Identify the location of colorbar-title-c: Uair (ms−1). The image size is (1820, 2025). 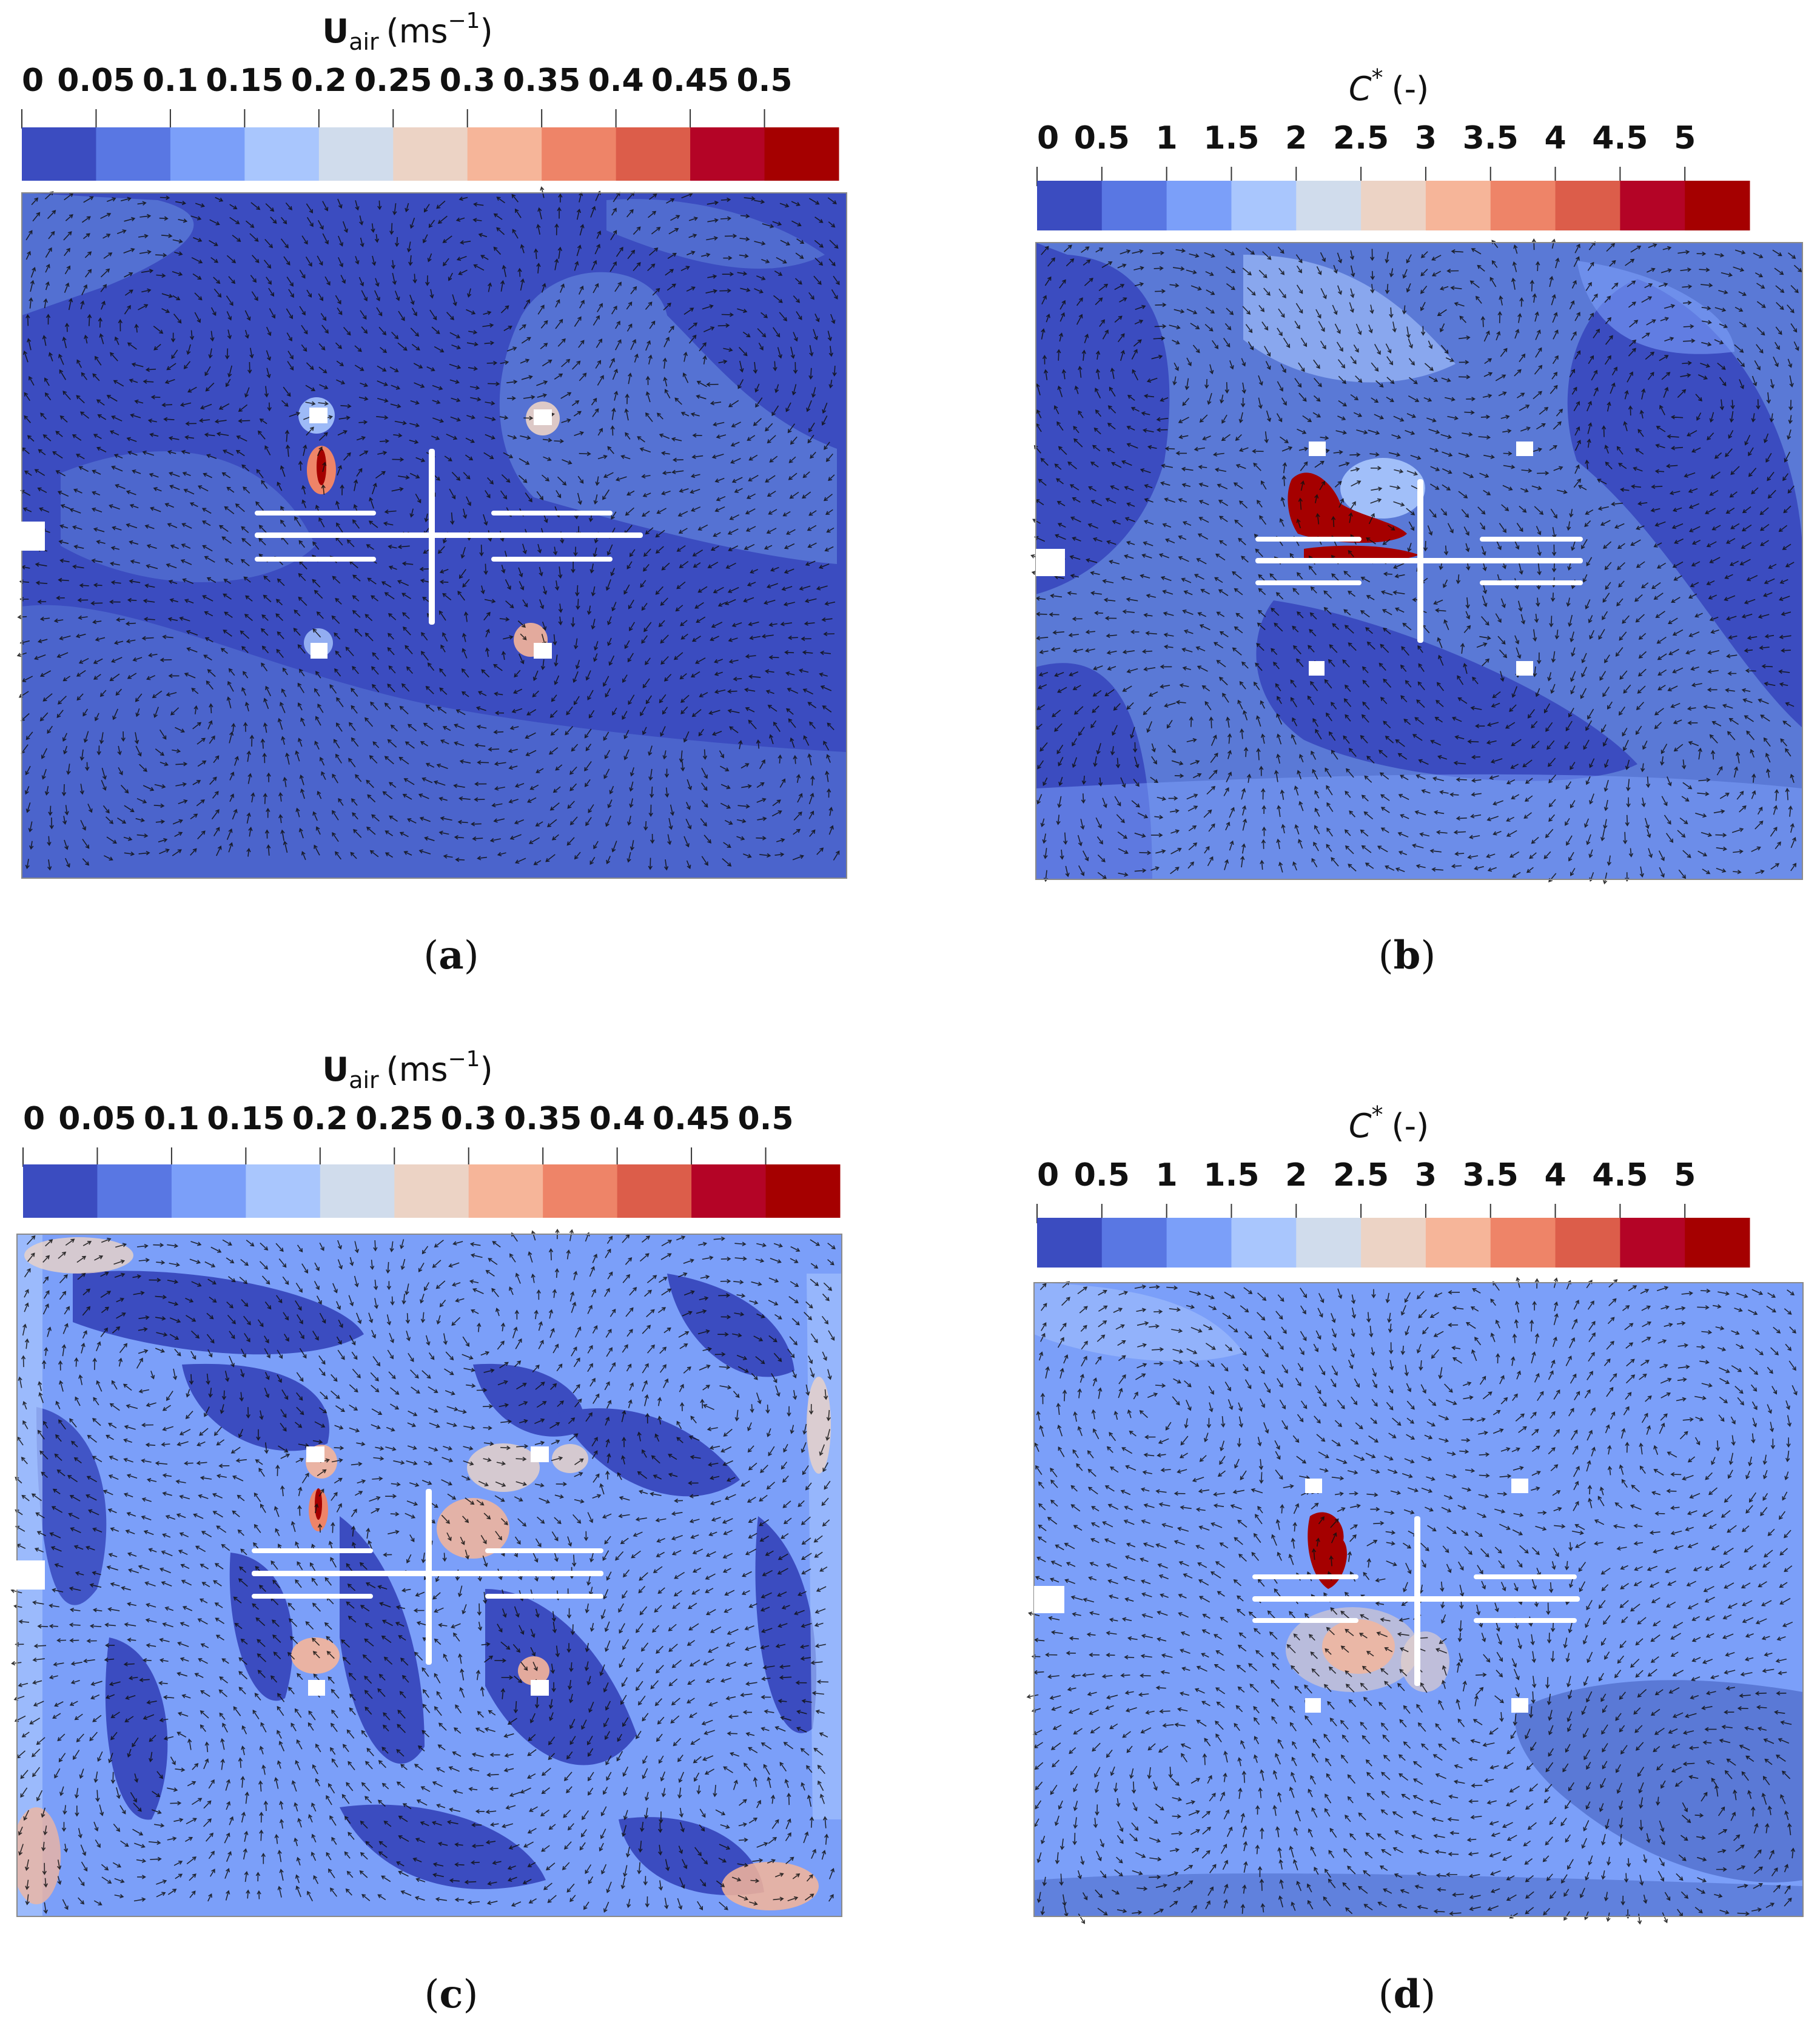
(407, 1070).